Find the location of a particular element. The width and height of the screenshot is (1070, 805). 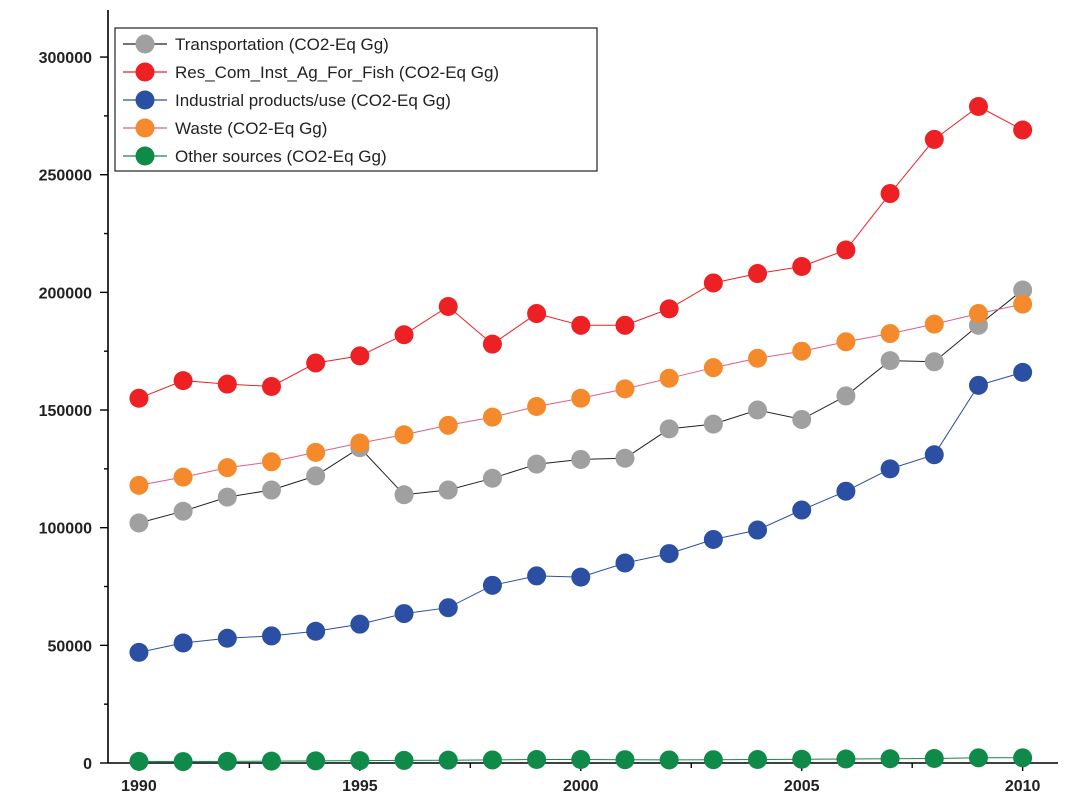

legend-box is located at coordinates (356, 99).